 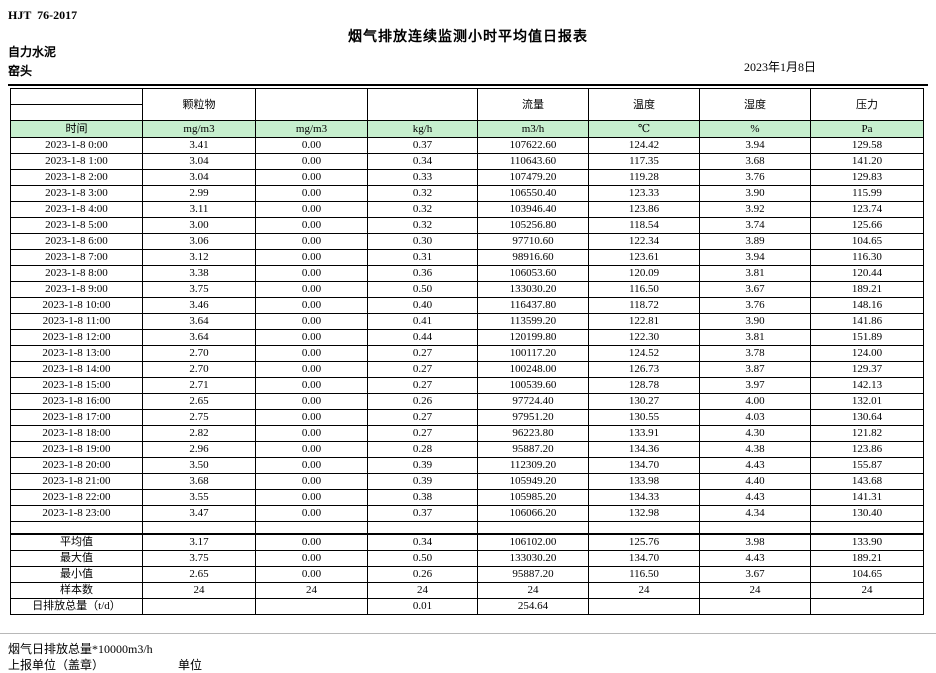 I want to click on cell: 2023-1-8 19:00, so click(x=76, y=449).